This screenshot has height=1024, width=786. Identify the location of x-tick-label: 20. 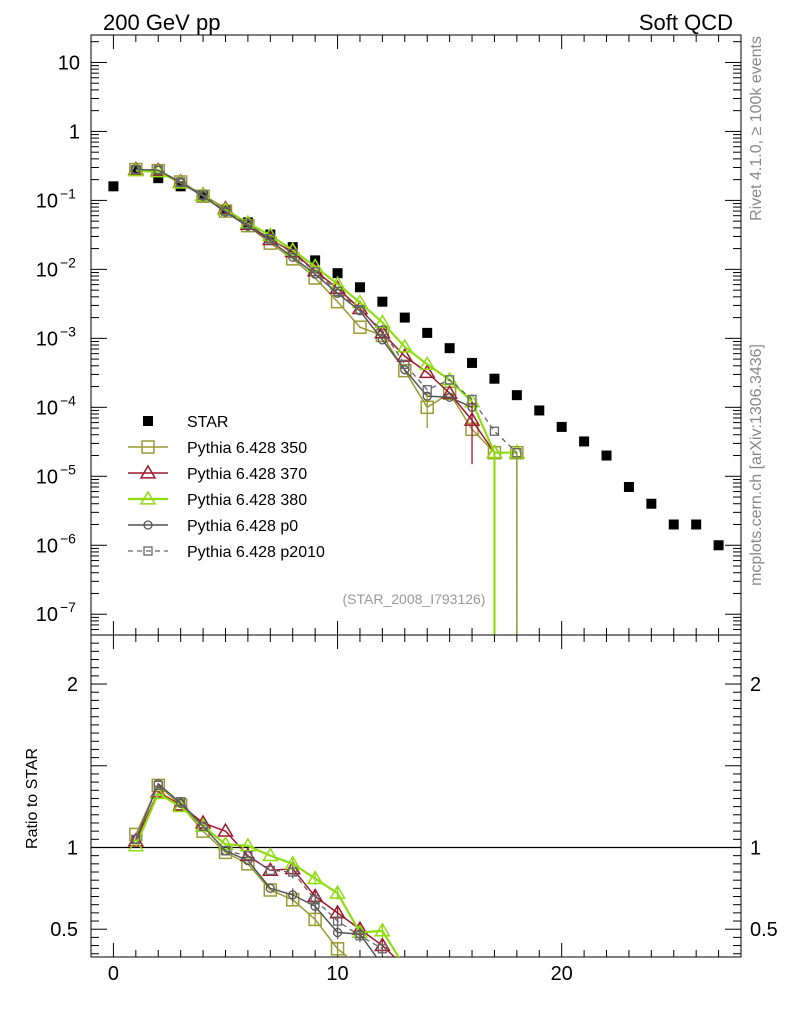
(562, 974).